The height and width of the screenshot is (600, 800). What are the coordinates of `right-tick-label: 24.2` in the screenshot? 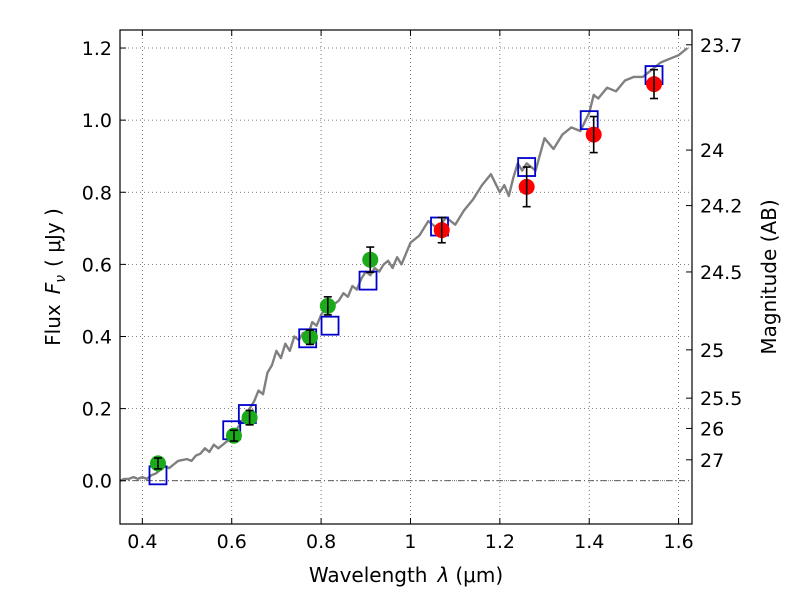 It's located at (721, 207).